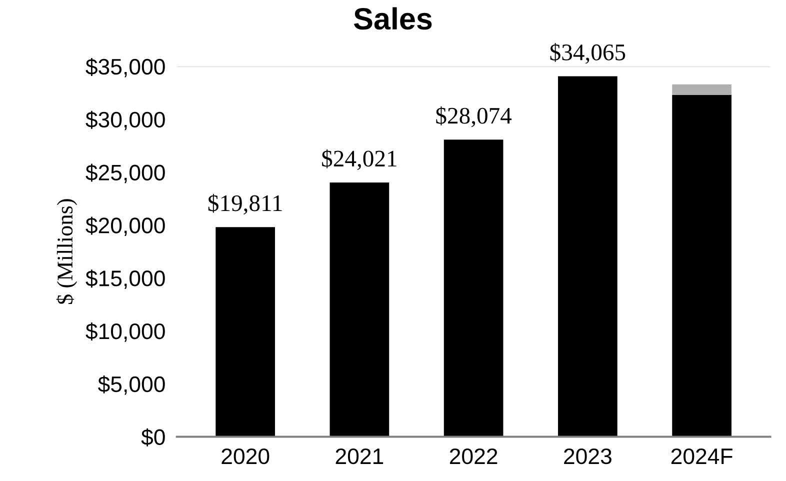 This screenshot has height=481, width=786. What do you see at coordinates (131, 385) in the screenshot?
I see `y-tick-label: $5,000` at bounding box center [131, 385].